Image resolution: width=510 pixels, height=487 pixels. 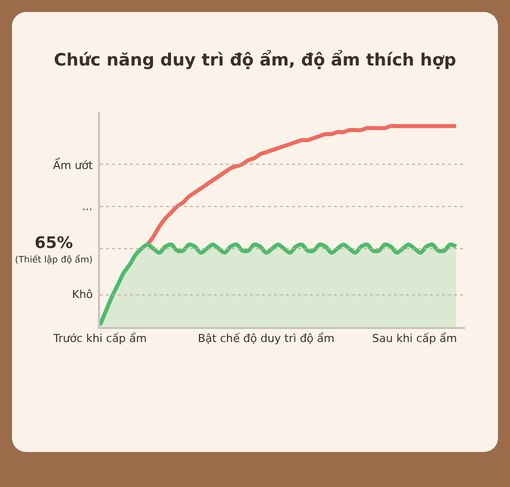 What do you see at coordinates (266, 339) in the screenshot?
I see `x-tick-label: Bật chế độ duy trì độ ẩm` at bounding box center [266, 339].